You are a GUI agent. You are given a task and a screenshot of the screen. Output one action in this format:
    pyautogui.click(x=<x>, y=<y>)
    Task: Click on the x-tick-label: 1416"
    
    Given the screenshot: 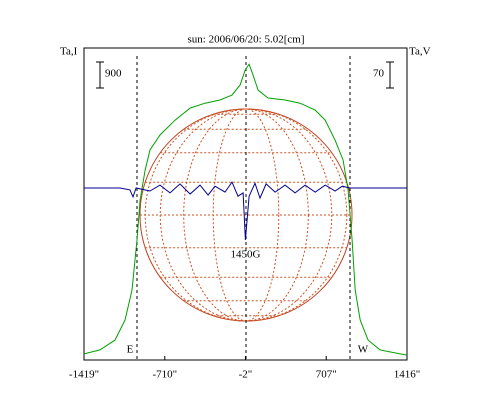 What is the action you would take?
    pyautogui.click(x=407, y=375)
    